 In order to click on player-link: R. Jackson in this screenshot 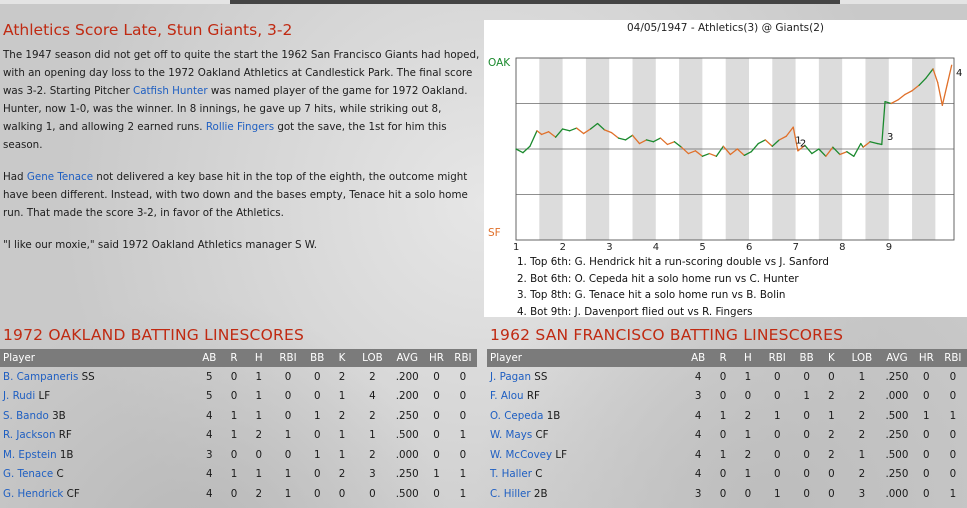, I will do `click(29, 435)`.